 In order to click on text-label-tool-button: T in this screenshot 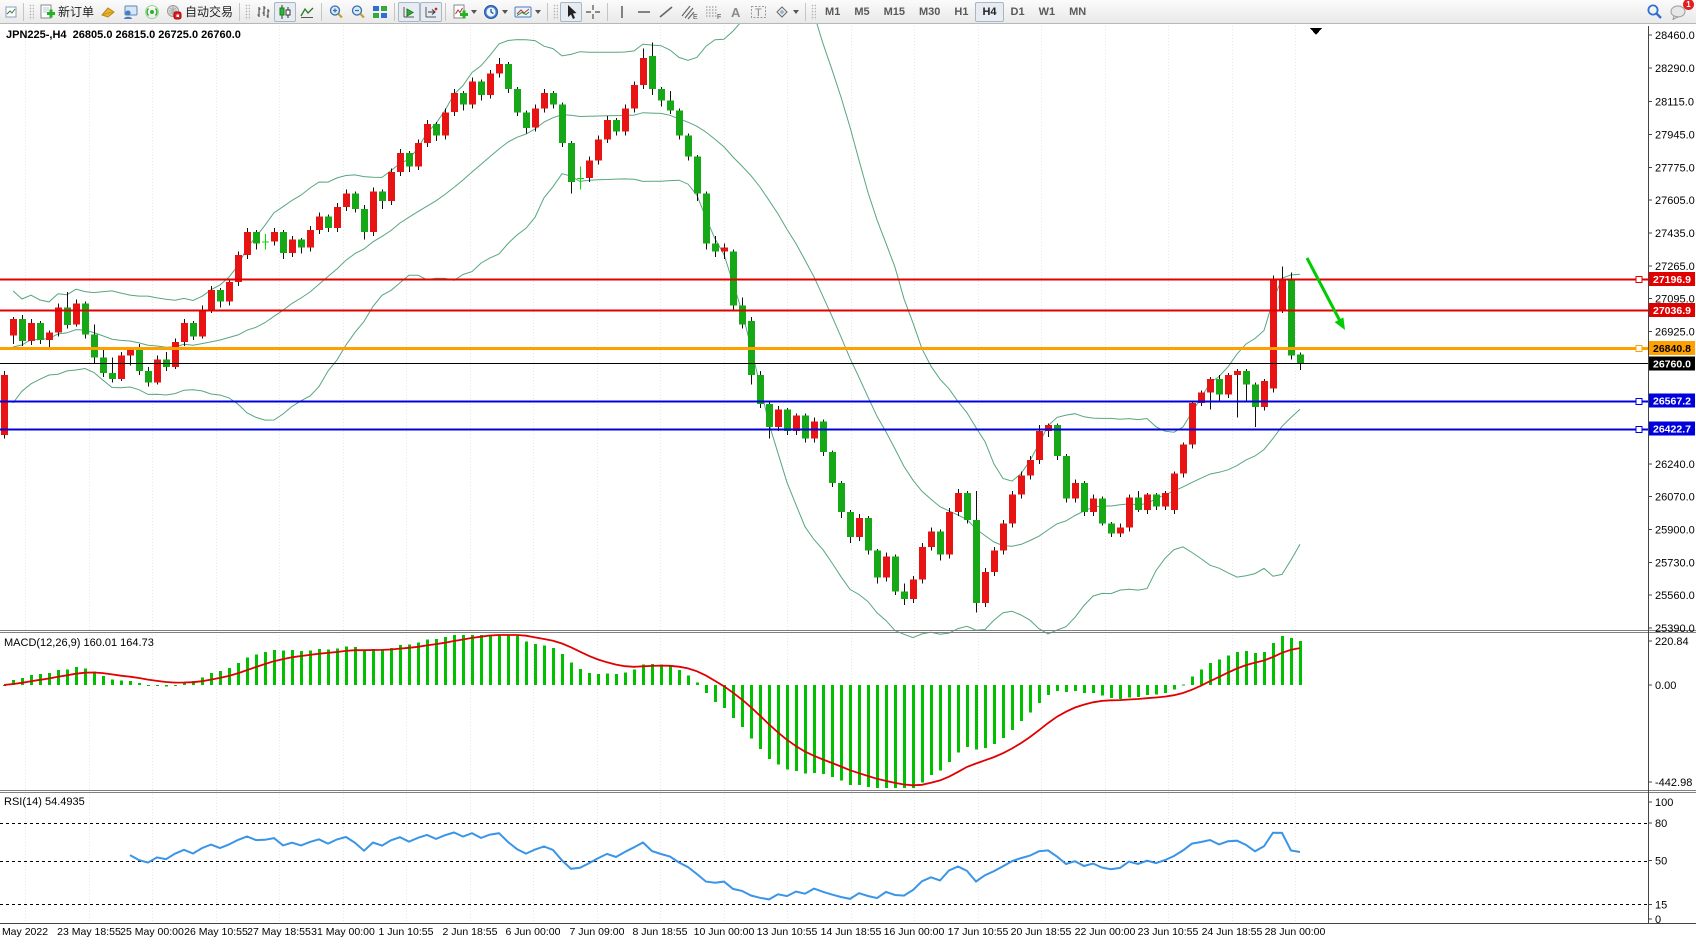, I will do `click(759, 12)`.